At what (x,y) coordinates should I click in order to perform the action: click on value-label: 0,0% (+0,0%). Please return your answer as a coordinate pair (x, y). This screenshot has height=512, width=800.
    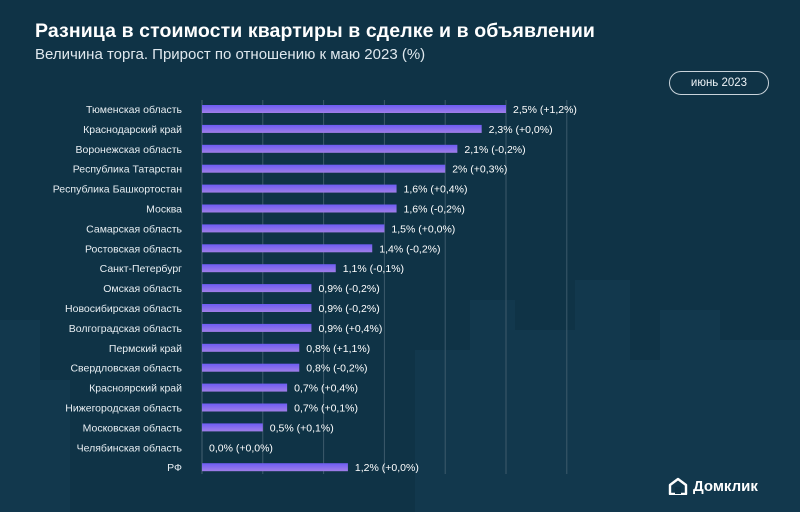
    Looking at the image, I should click on (241, 448).